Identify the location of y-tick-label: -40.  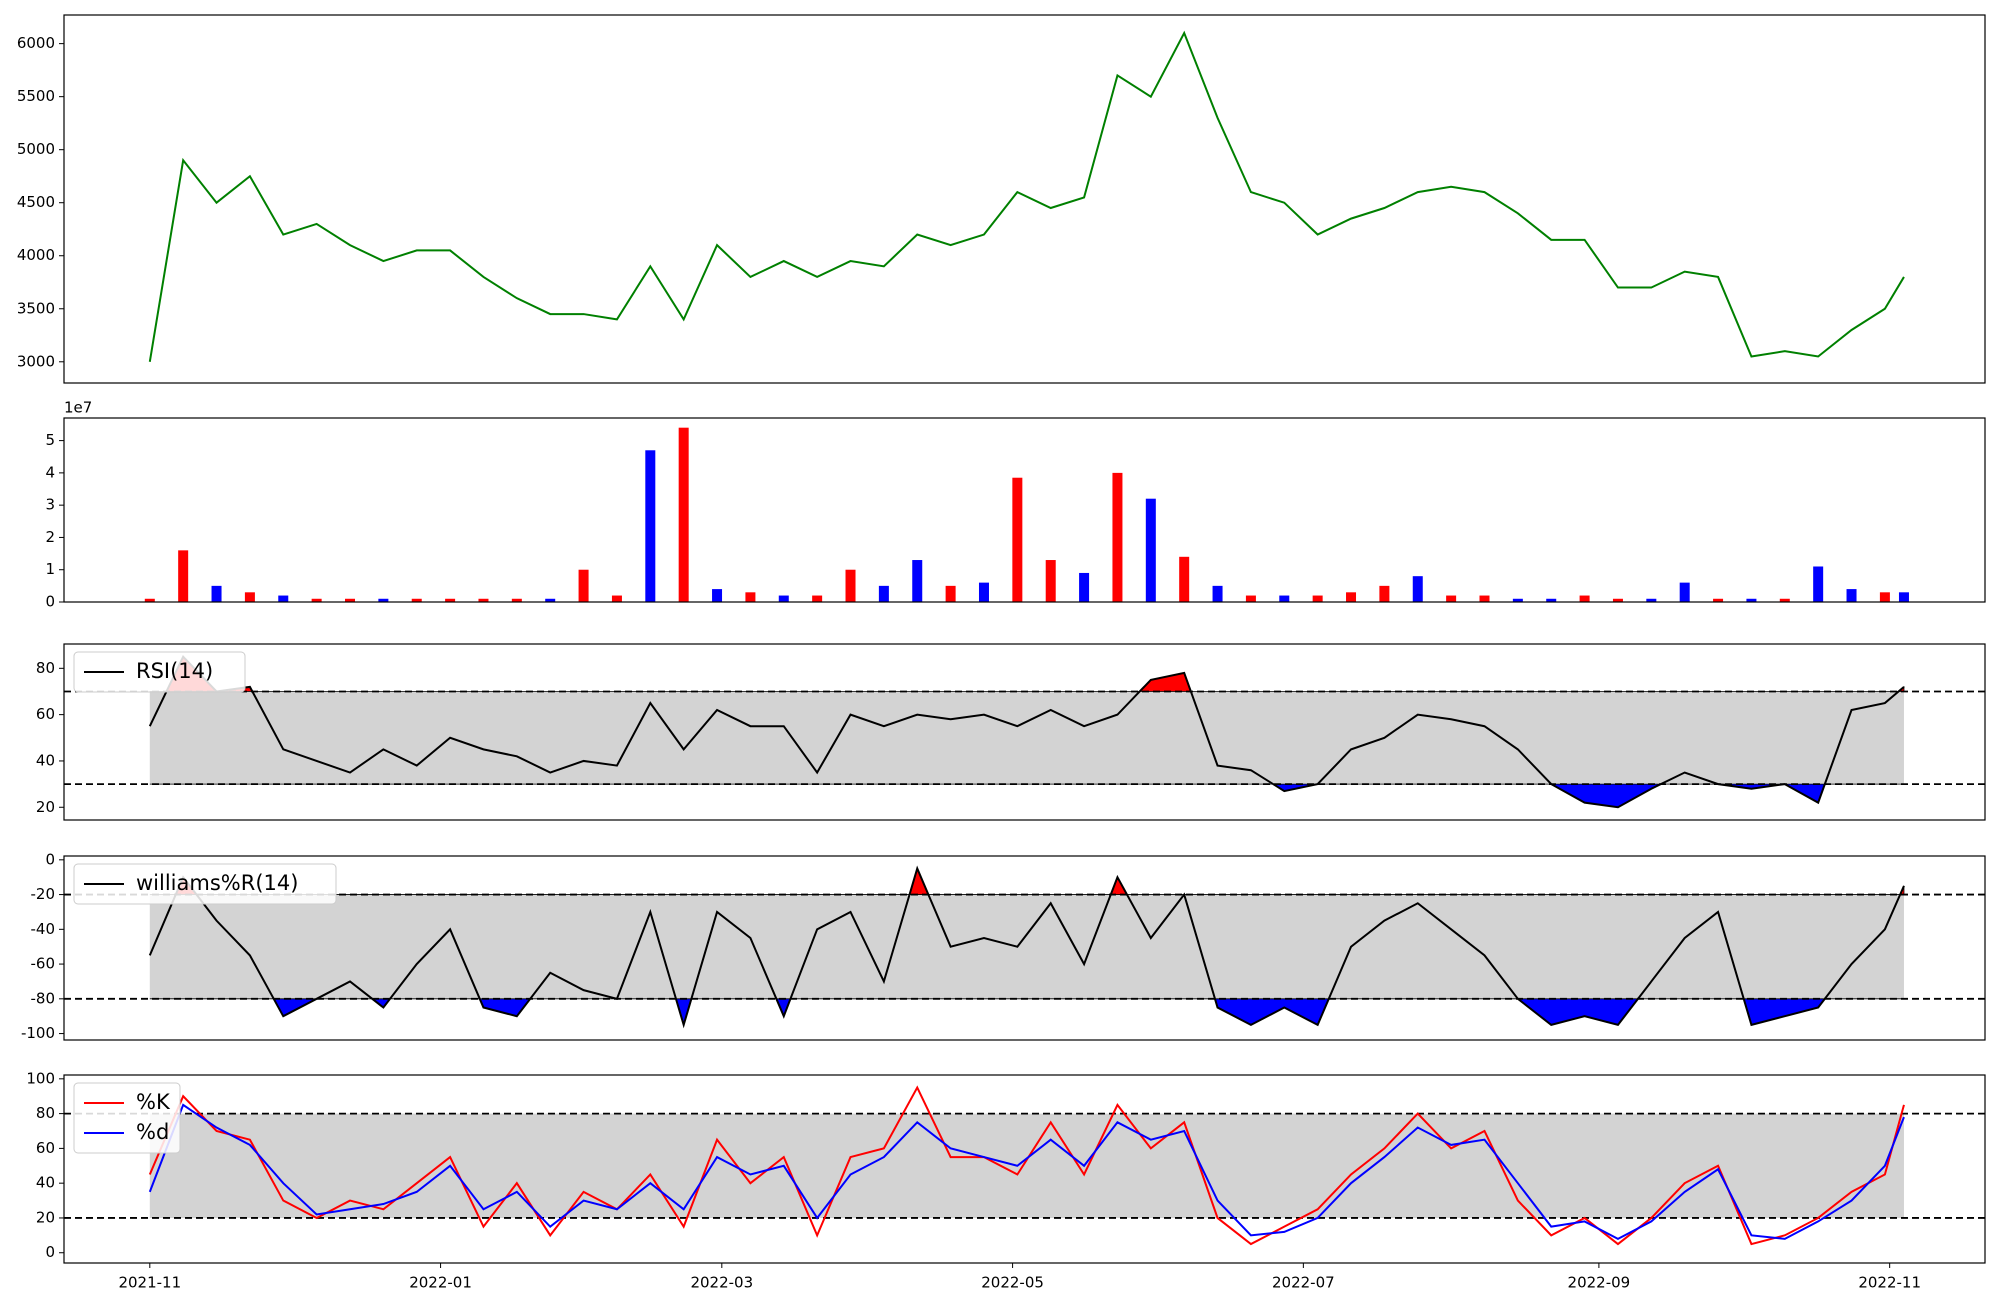
(43, 929).